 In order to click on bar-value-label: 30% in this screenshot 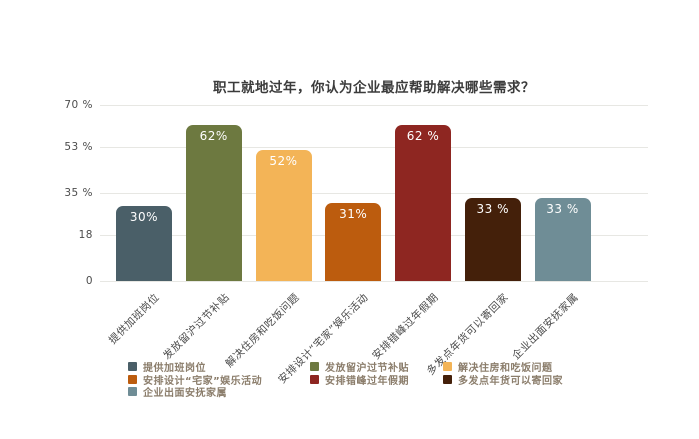, I will do `click(144, 216)`.